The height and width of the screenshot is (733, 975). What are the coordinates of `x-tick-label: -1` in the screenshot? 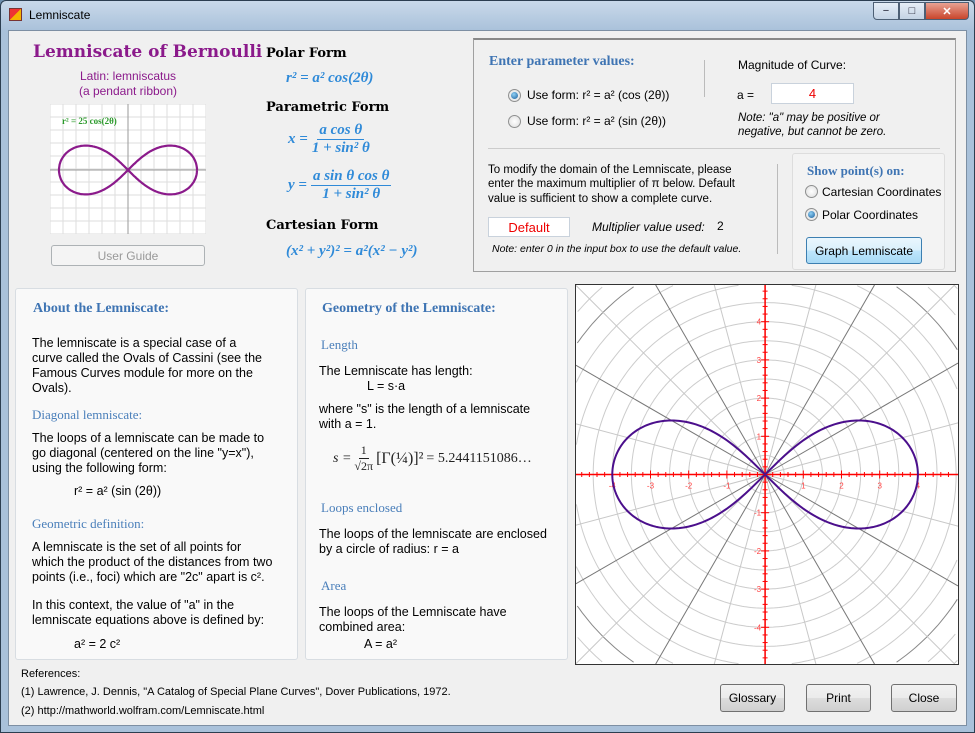 It's located at (727, 486).